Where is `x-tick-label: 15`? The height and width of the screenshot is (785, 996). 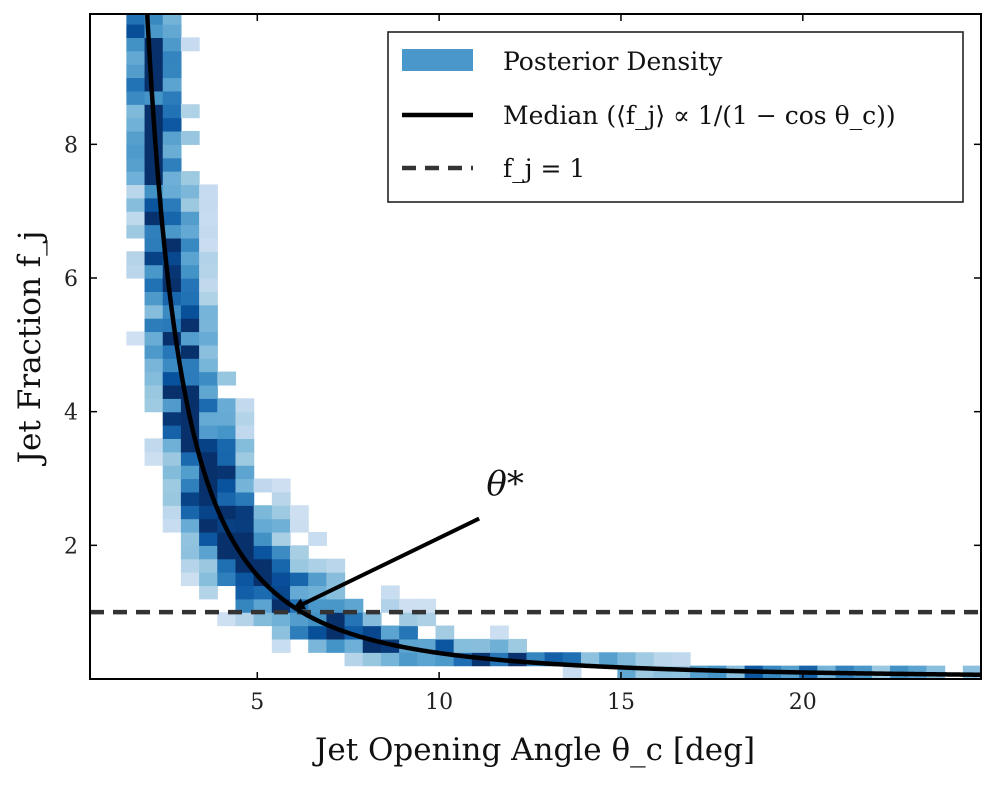 x-tick-label: 15 is located at coordinates (621, 702).